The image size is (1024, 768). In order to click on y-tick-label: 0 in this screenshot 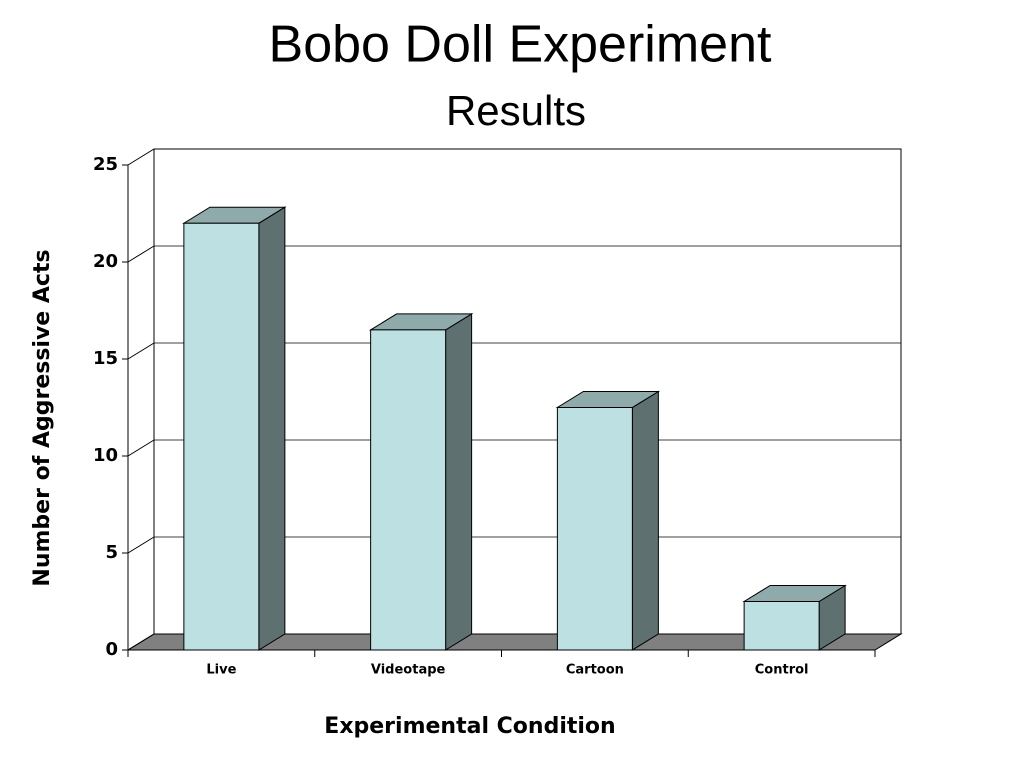, I will do `click(111, 649)`.